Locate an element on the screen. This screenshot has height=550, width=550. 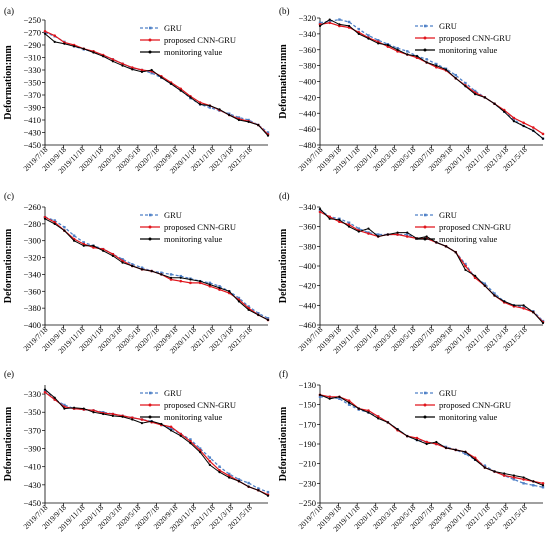
y-tick-label: −230 is located at coordinates (307, 483).